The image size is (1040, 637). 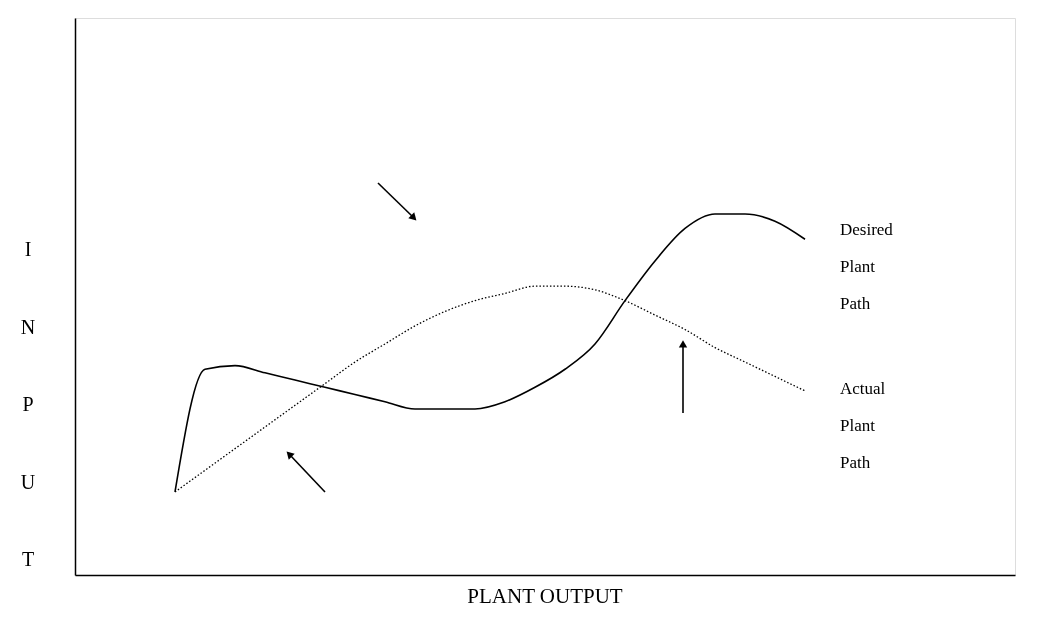 What do you see at coordinates (28, 481) in the screenshot?
I see `text: U` at bounding box center [28, 481].